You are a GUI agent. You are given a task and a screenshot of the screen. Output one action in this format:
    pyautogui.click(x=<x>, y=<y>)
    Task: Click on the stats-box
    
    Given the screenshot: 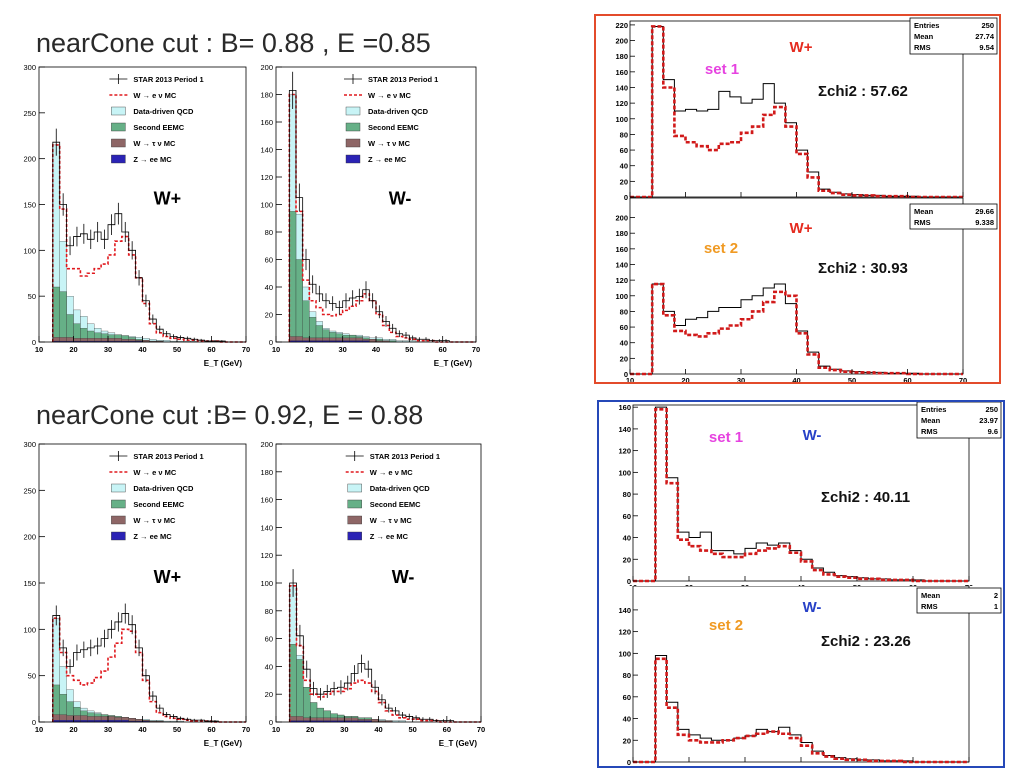 What is the action you would take?
    pyautogui.click(x=959, y=600)
    